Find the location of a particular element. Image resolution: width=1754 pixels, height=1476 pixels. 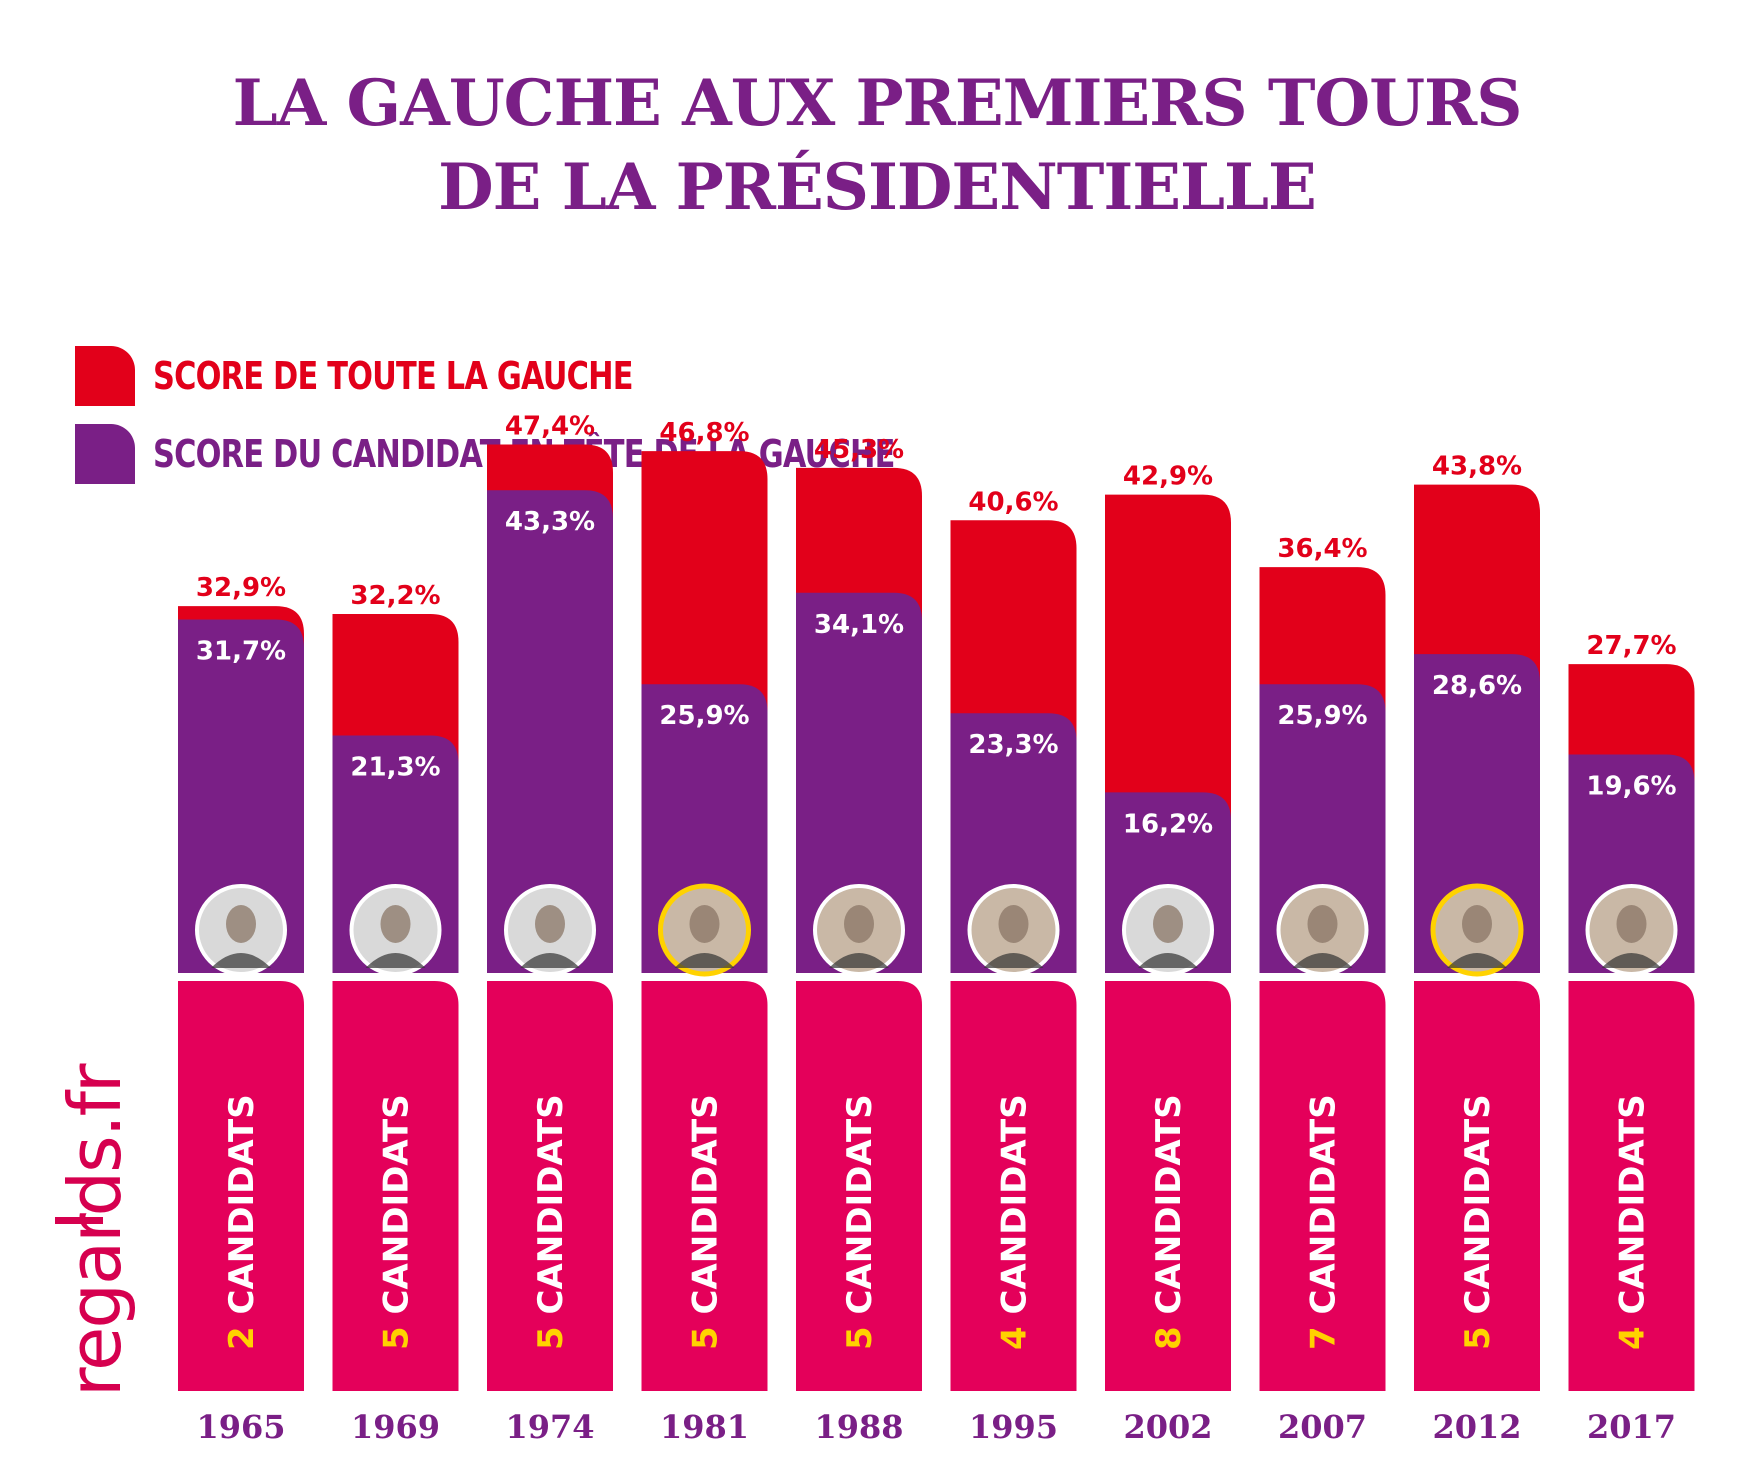

bar-candidates-1969 is located at coordinates (395, 1186).